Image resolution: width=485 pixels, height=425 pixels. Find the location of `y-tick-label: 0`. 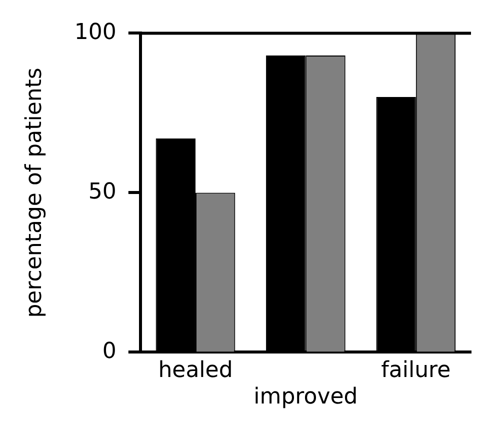

y-tick-label: 0 is located at coordinates (109, 351).